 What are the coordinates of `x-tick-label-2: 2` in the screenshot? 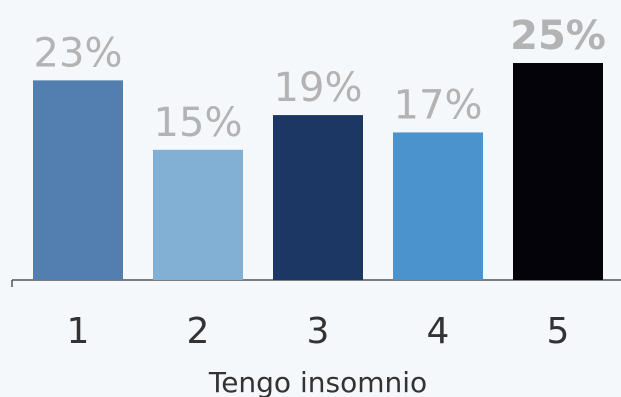 It's located at (198, 331).